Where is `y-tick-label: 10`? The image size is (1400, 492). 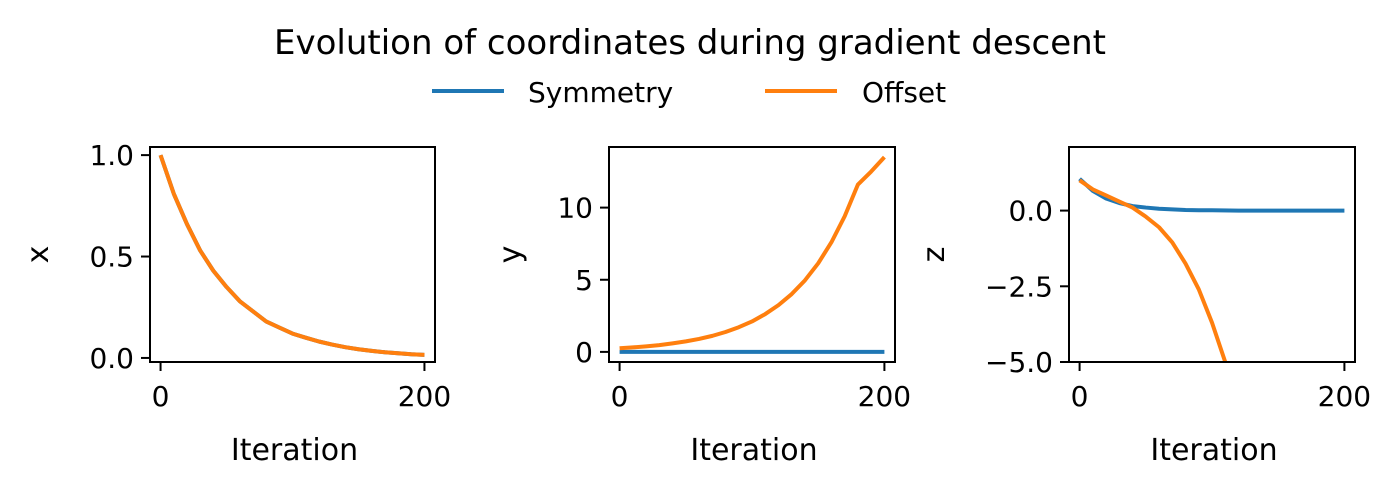
y-tick-label: 10 is located at coordinates (575, 208).